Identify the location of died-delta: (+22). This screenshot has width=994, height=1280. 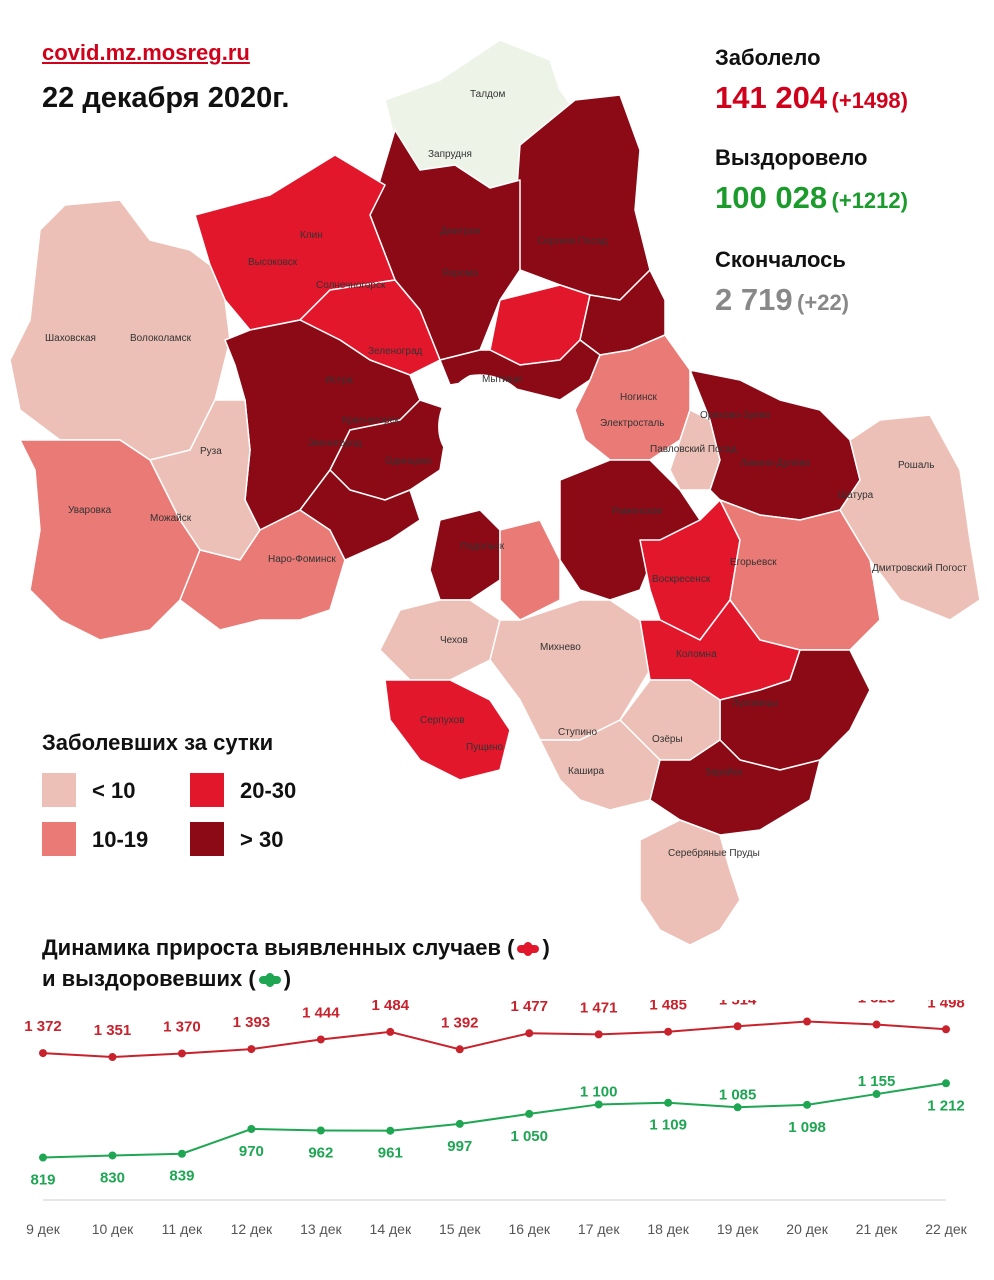
(823, 302).